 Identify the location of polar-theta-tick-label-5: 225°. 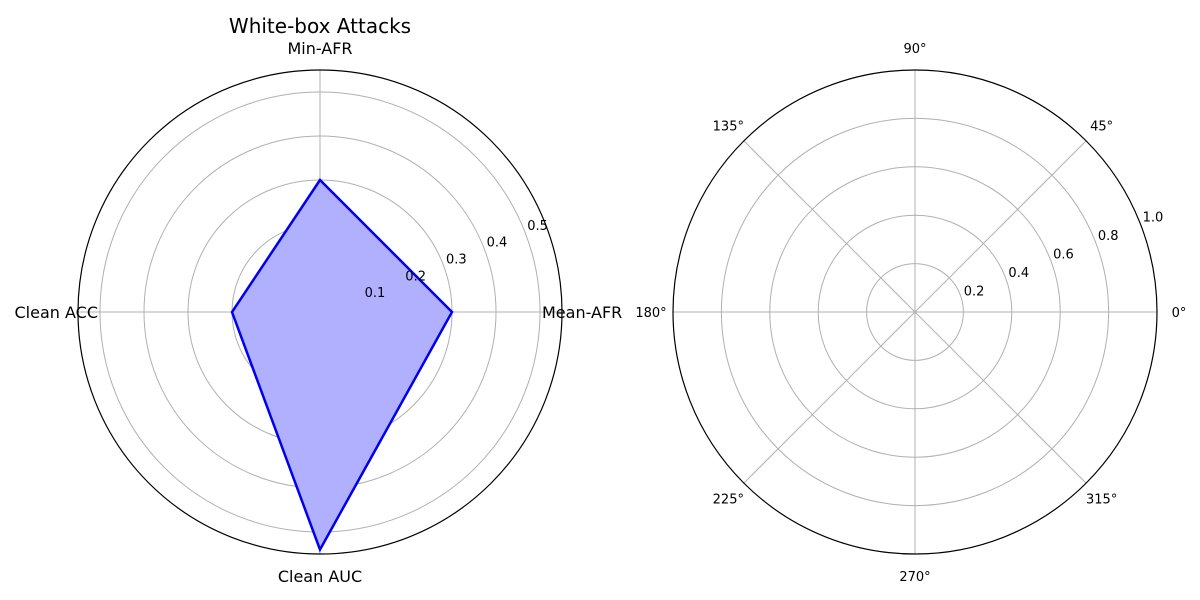
(728, 500).